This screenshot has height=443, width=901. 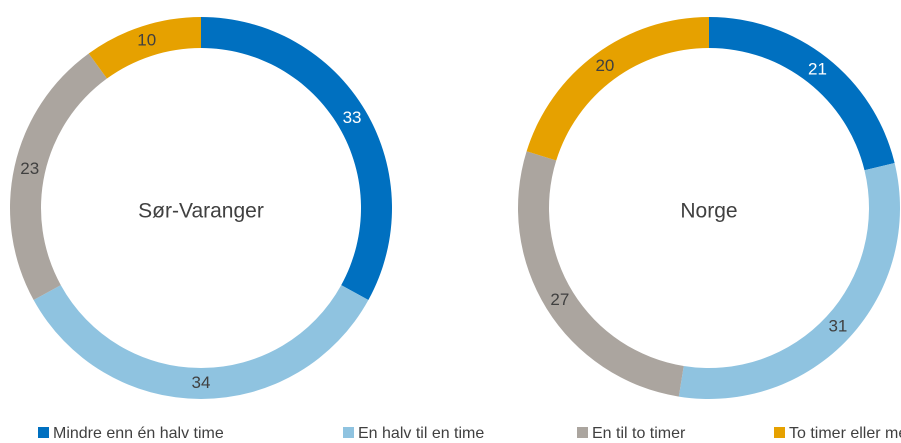 What do you see at coordinates (29, 168) in the screenshot?
I see `data-label: 23` at bounding box center [29, 168].